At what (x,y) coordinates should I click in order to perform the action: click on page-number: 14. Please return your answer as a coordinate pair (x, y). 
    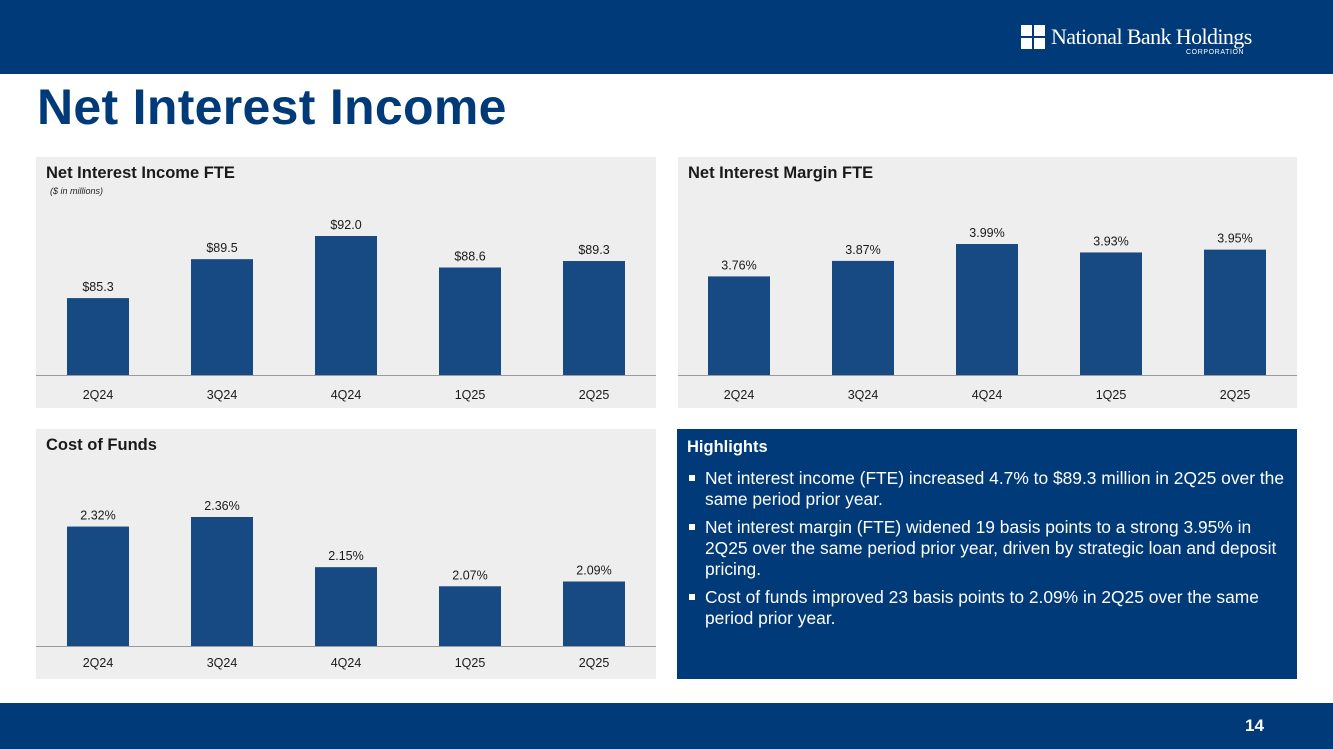
    Looking at the image, I should click on (1254, 725).